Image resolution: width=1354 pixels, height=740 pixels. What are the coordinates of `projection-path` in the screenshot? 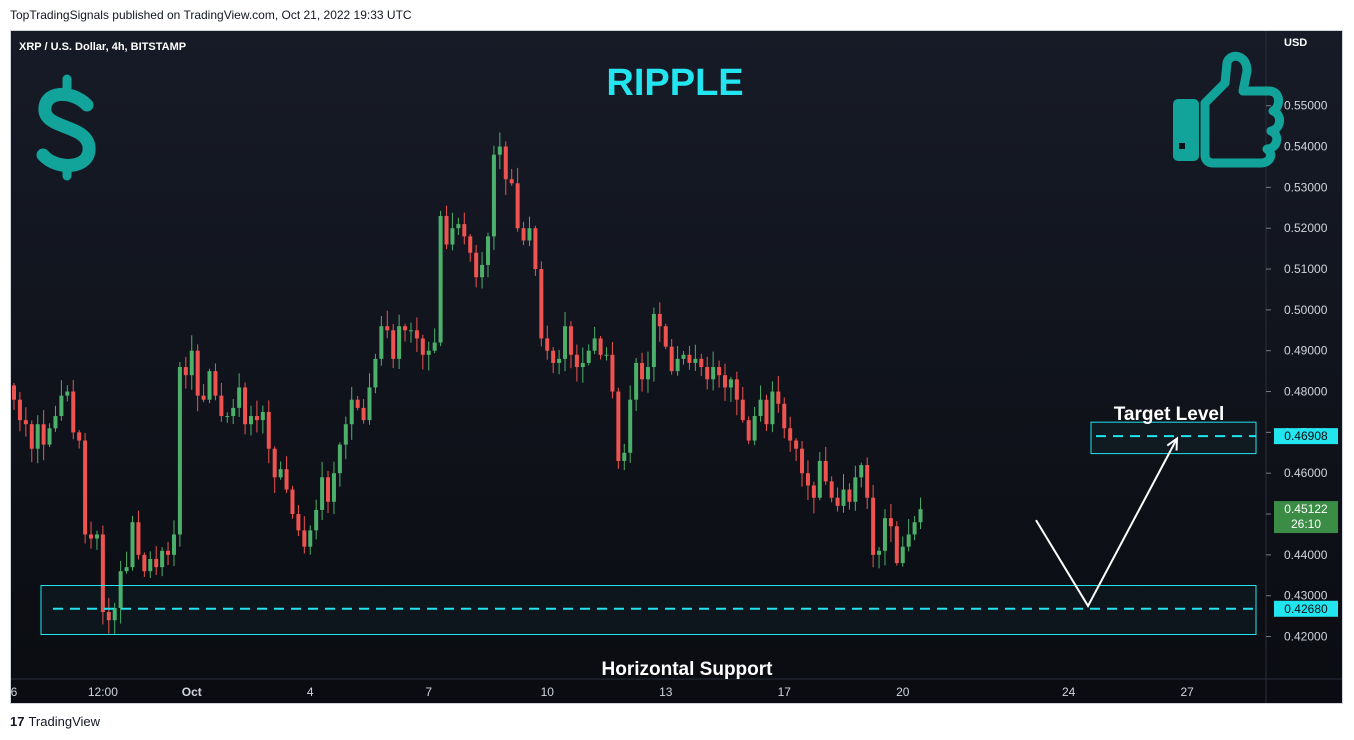 It's located at (1106, 523).